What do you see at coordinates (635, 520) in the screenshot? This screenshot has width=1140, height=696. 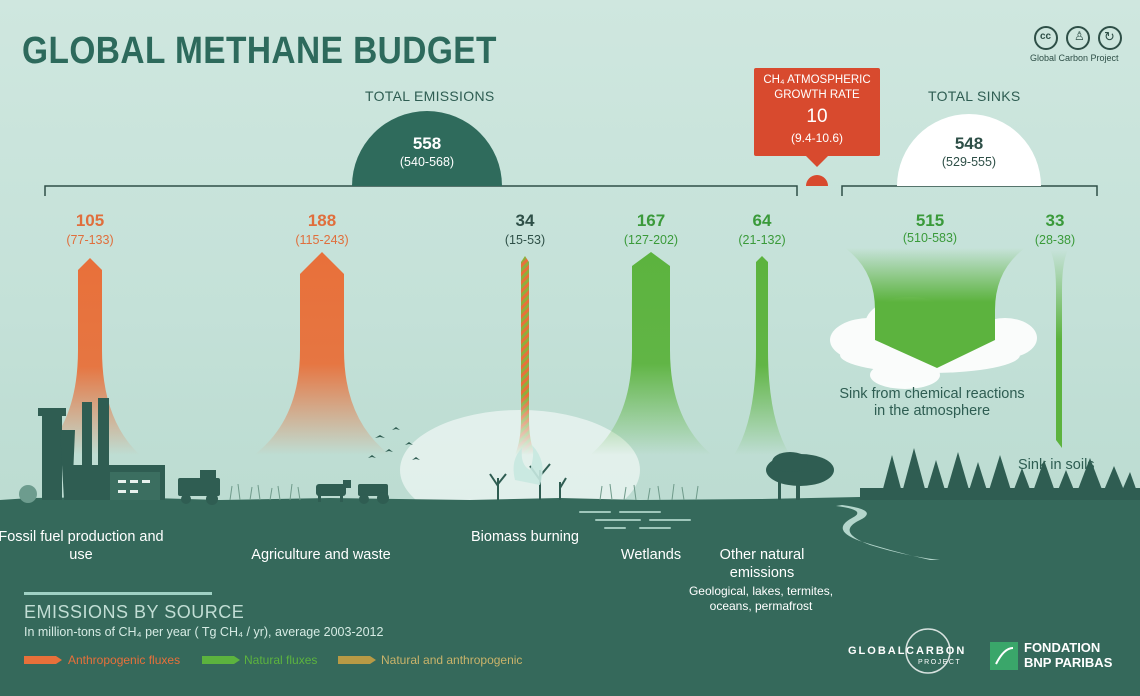 I see `wetland-water` at bounding box center [635, 520].